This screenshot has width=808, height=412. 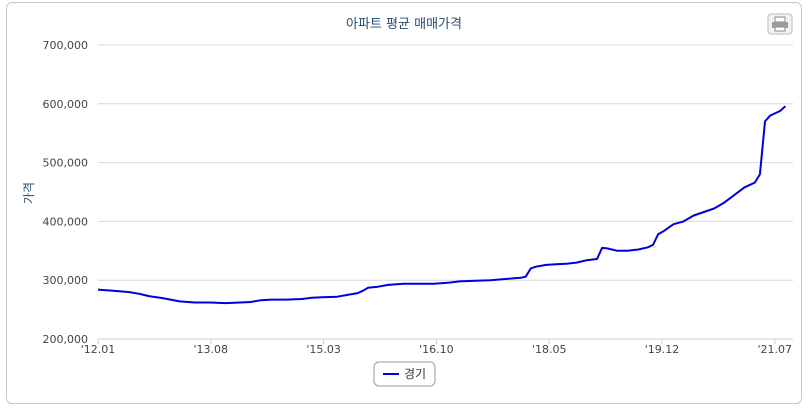 What do you see at coordinates (323, 349) in the screenshot?
I see `x-tick-label: '15.03` at bounding box center [323, 349].